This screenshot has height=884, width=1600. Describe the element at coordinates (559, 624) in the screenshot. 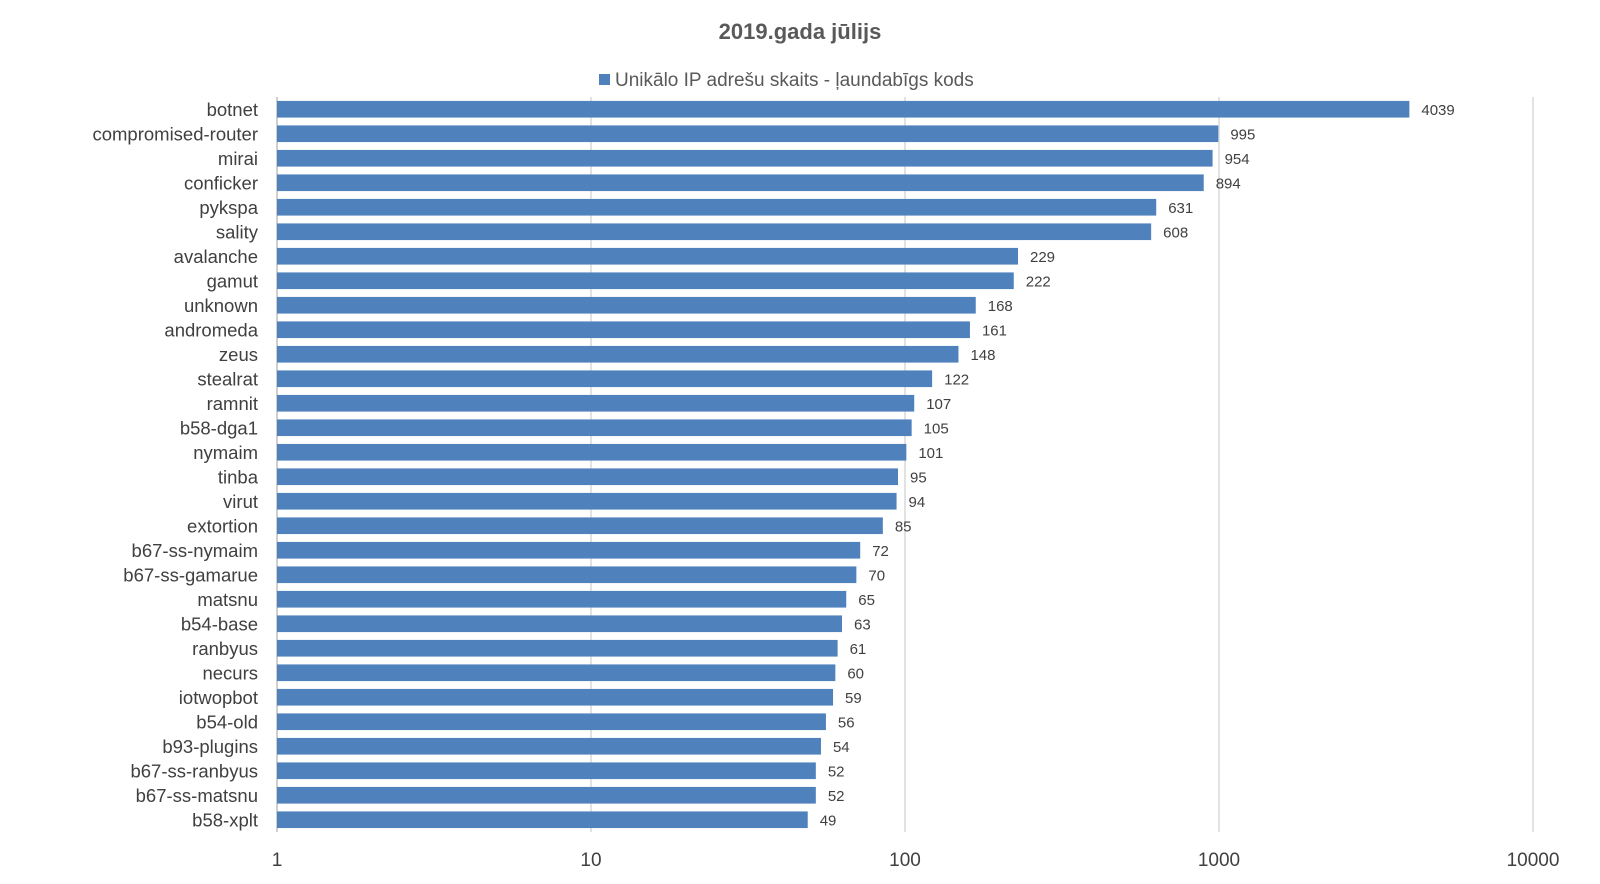

I see `bar-b54-base` at that location.